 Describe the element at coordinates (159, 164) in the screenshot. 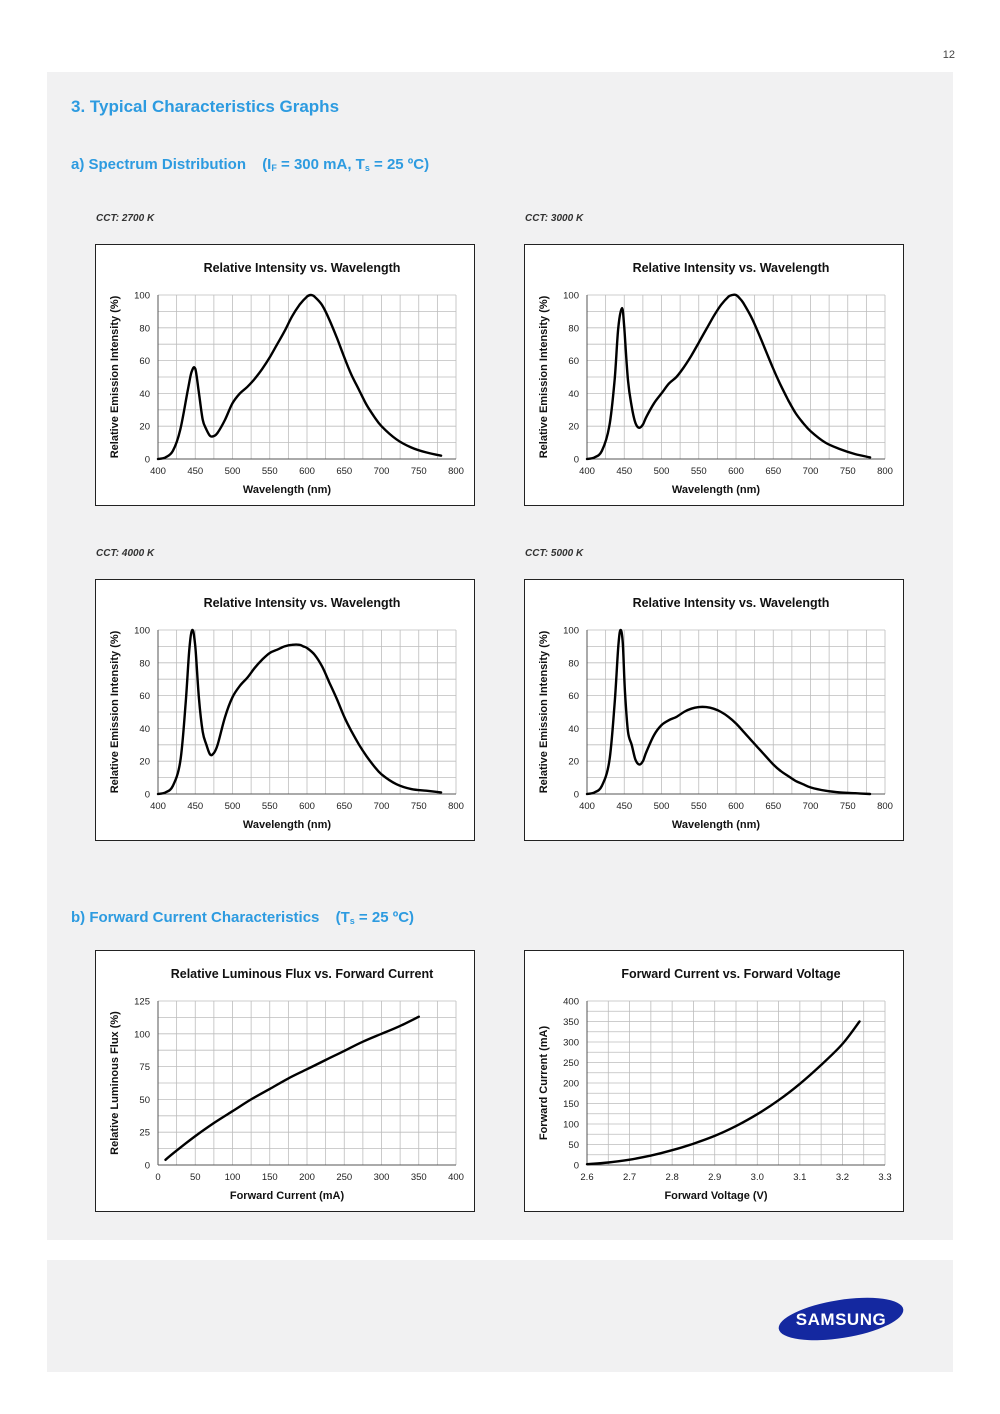

I see `subsection-a-label: a) Spectrum Distribution` at that location.